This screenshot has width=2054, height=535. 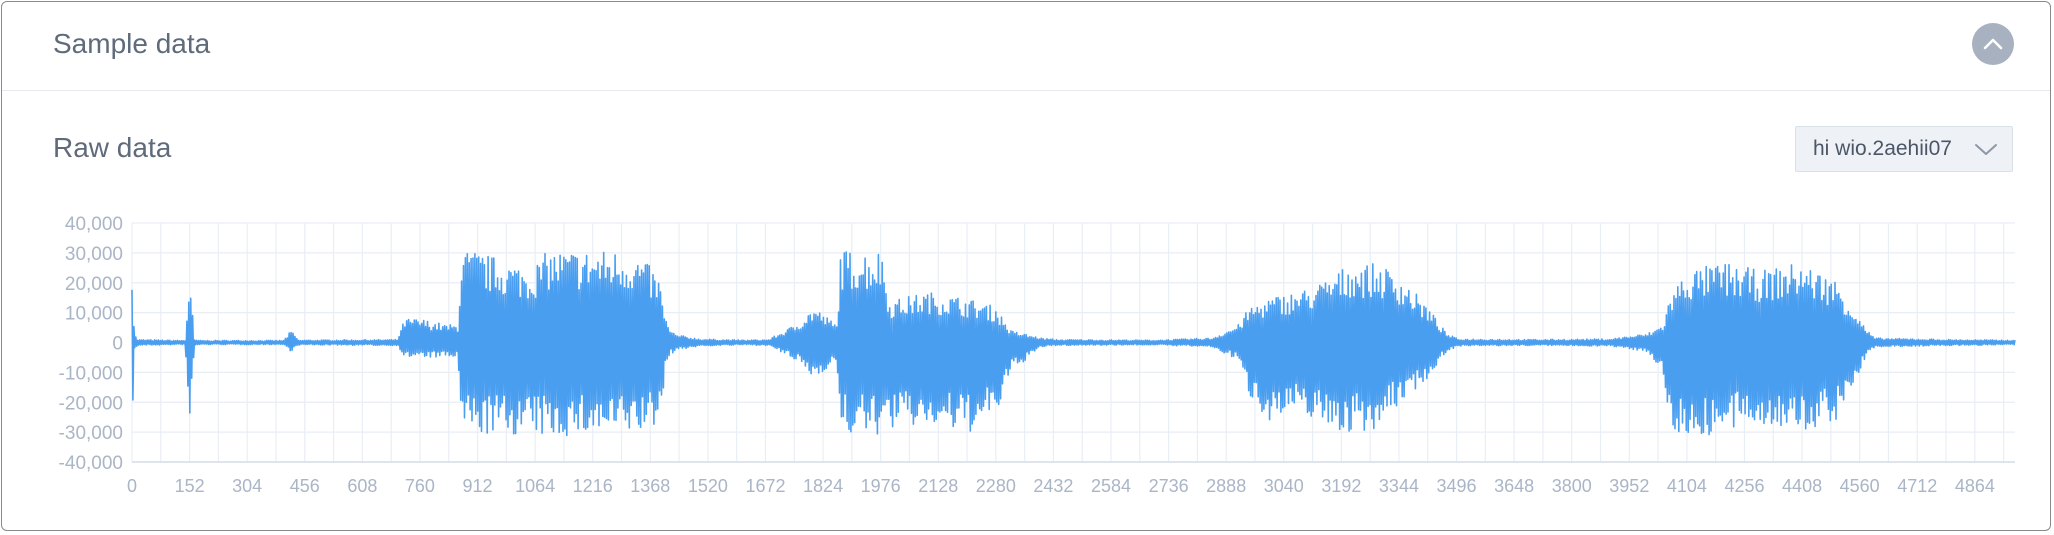 I want to click on x-tick-label: 2888, so click(x=1226, y=486).